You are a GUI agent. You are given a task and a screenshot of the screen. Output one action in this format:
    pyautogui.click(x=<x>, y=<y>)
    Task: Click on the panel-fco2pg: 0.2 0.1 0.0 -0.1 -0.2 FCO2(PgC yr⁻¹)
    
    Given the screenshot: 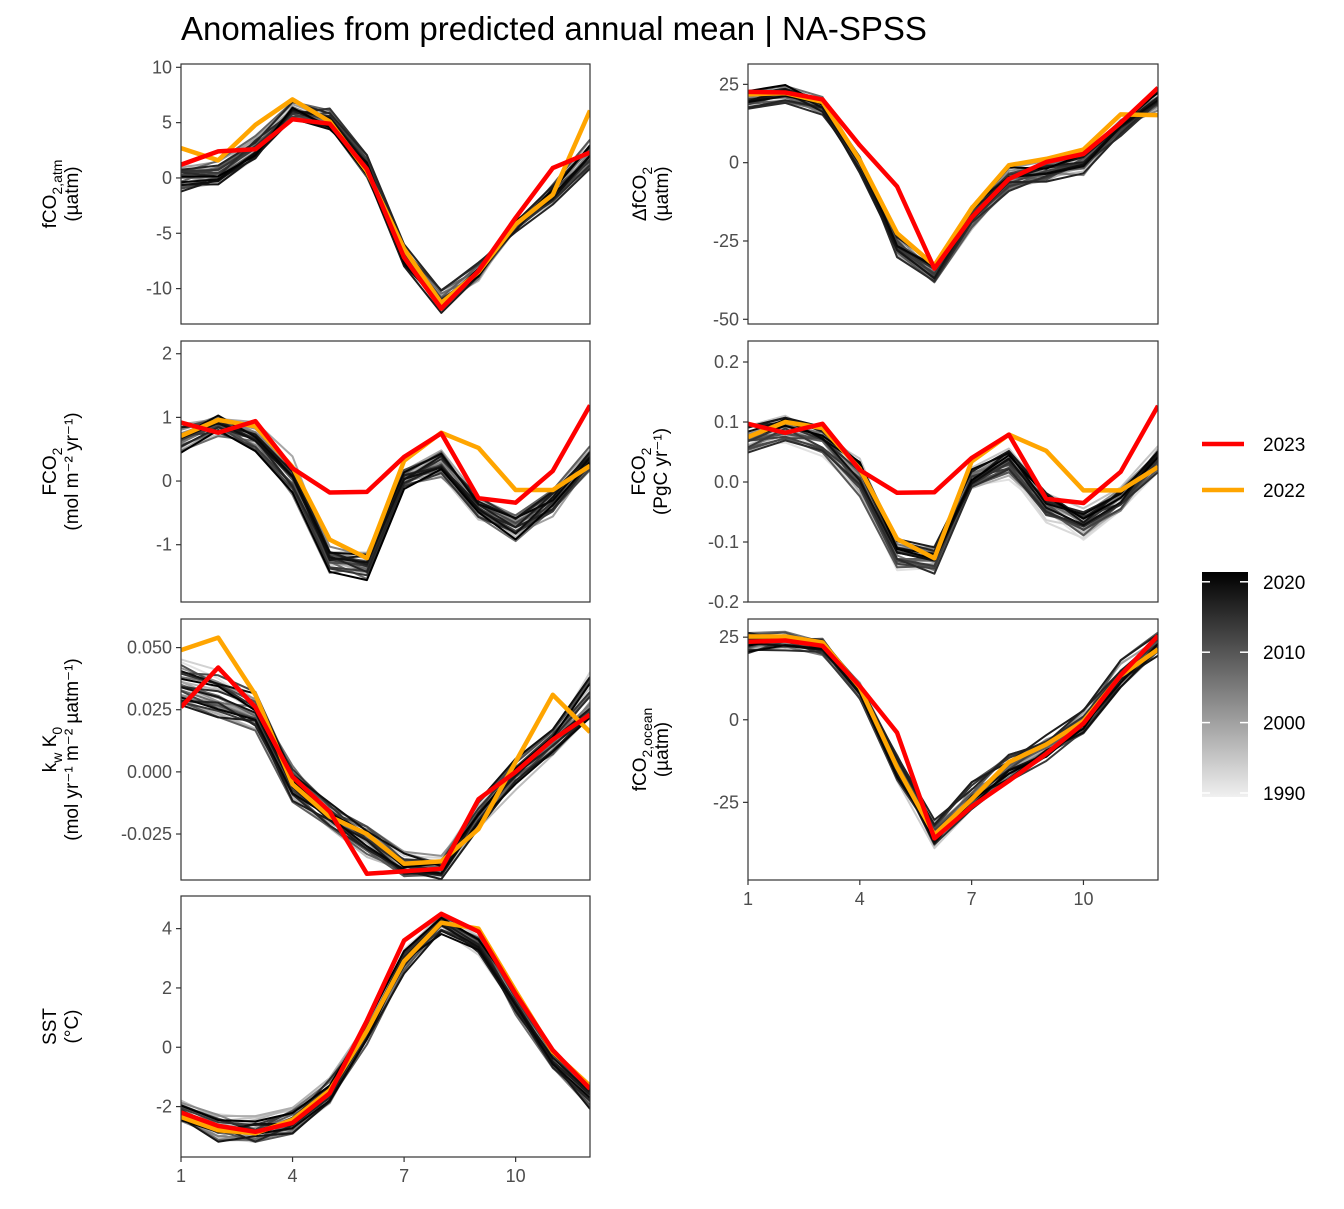 What is the action you would take?
    pyautogui.click(x=894, y=476)
    